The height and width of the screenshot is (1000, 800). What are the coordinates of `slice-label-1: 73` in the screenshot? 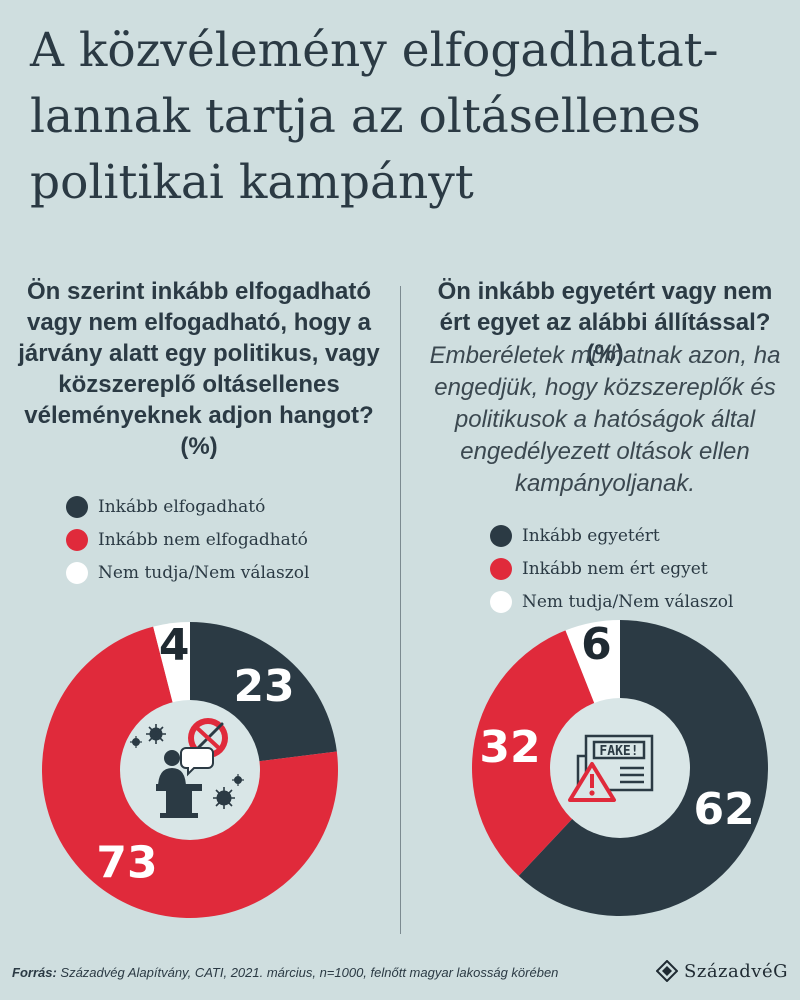 It's located at (126, 863).